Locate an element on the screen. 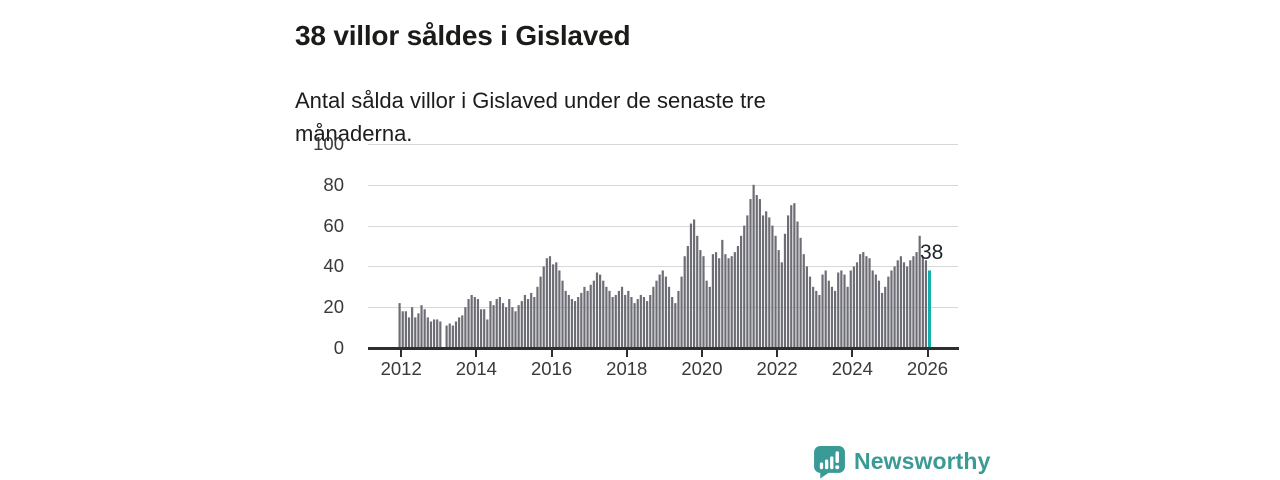 The width and height of the screenshot is (1280, 480). x-tick-label: 2020 is located at coordinates (702, 368).